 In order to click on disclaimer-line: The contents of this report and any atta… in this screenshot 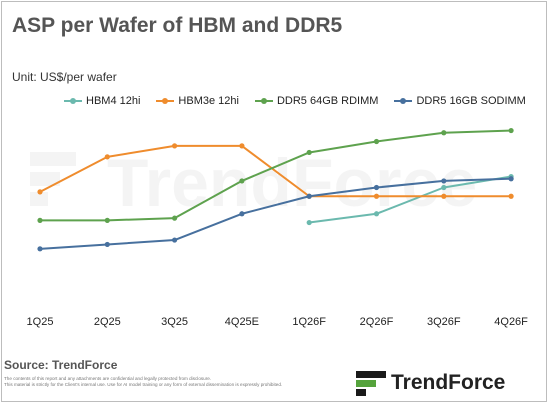, I will do `click(108, 378)`.